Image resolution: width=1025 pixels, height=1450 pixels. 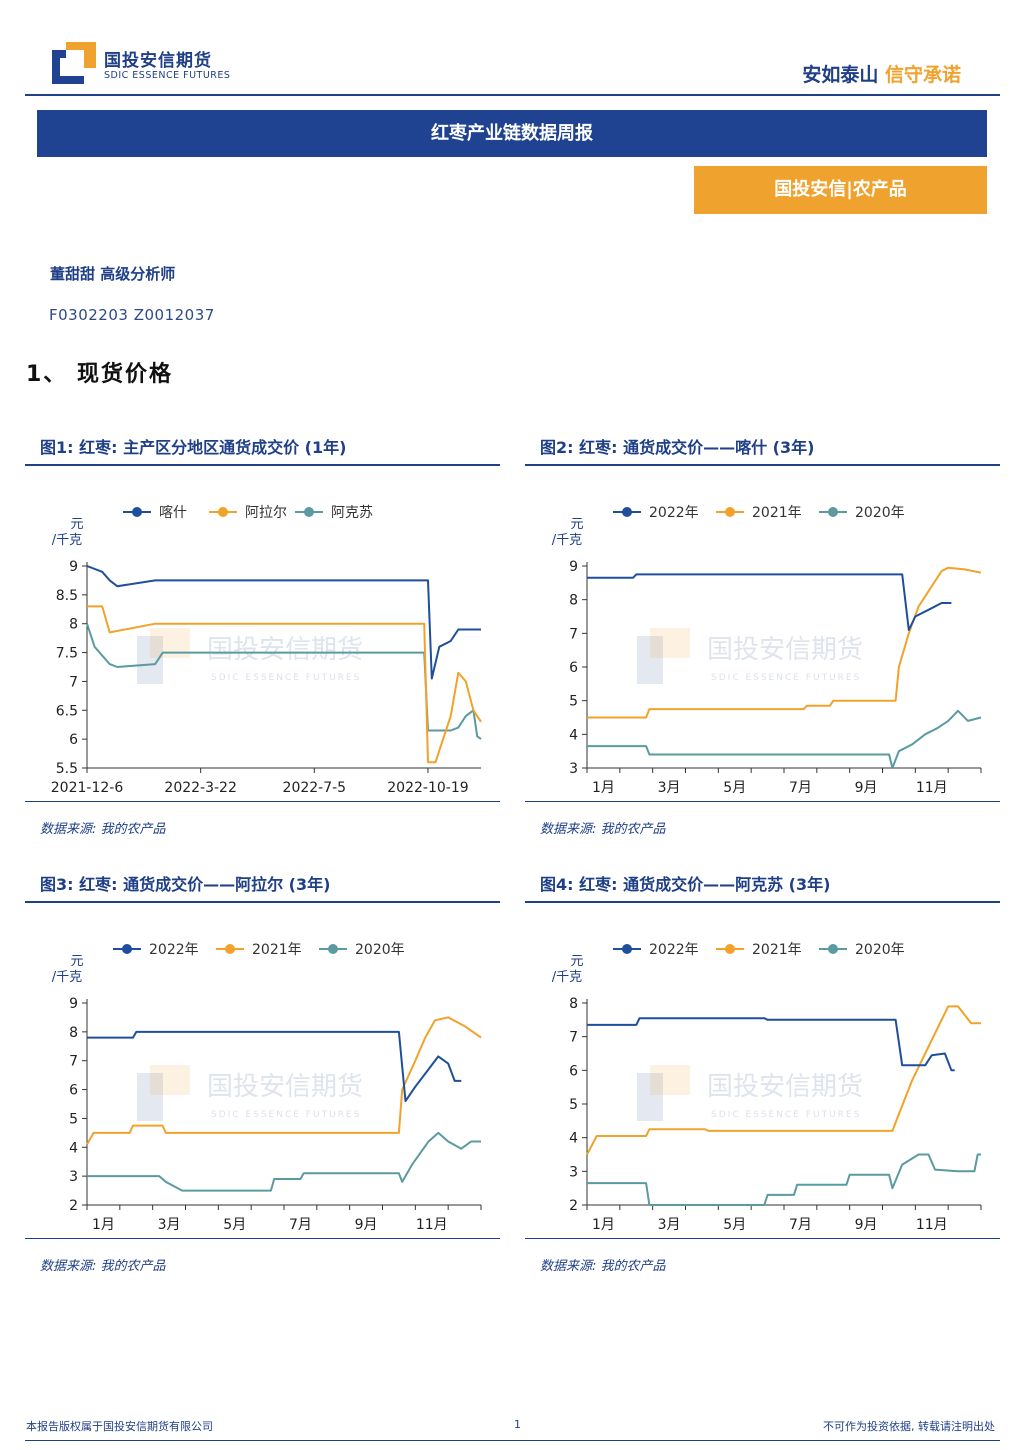 What do you see at coordinates (315, 788) in the screenshot?
I see `x-tick-label: 2022-7-5` at bounding box center [315, 788].